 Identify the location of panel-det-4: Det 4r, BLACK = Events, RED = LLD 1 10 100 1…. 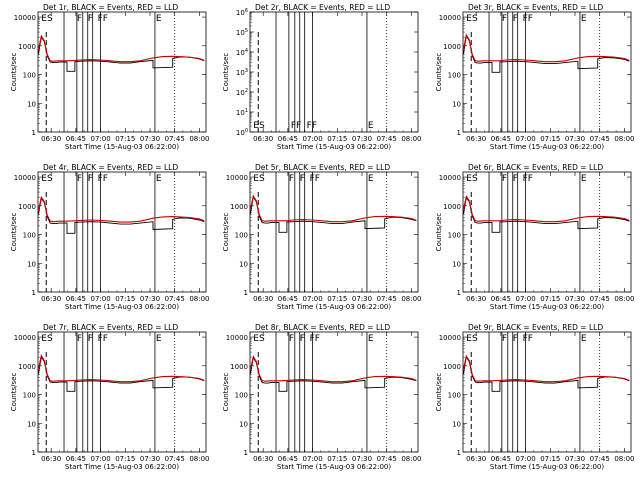
(110, 237).